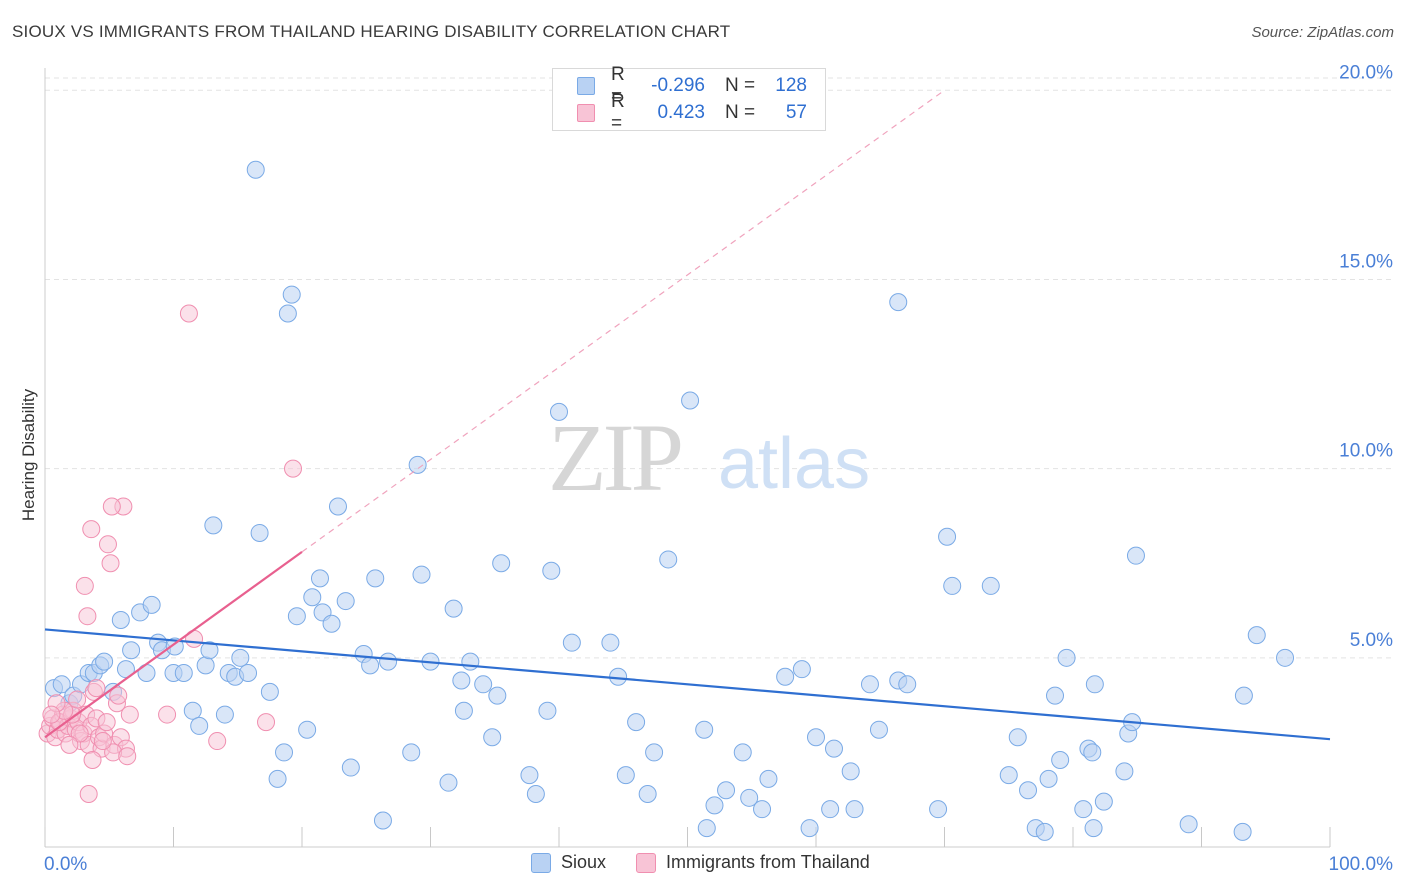  What do you see at coordinates (568, 862) in the screenshot?
I see `legend-item-sioux: Sioux` at bounding box center [568, 862].